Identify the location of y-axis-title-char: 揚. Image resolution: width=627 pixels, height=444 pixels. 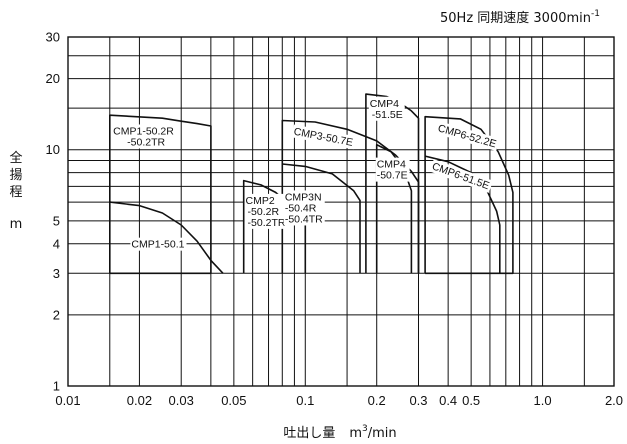
(15, 175).